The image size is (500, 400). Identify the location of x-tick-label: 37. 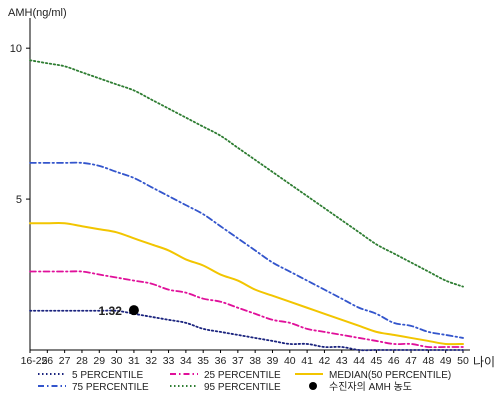
(238, 361).